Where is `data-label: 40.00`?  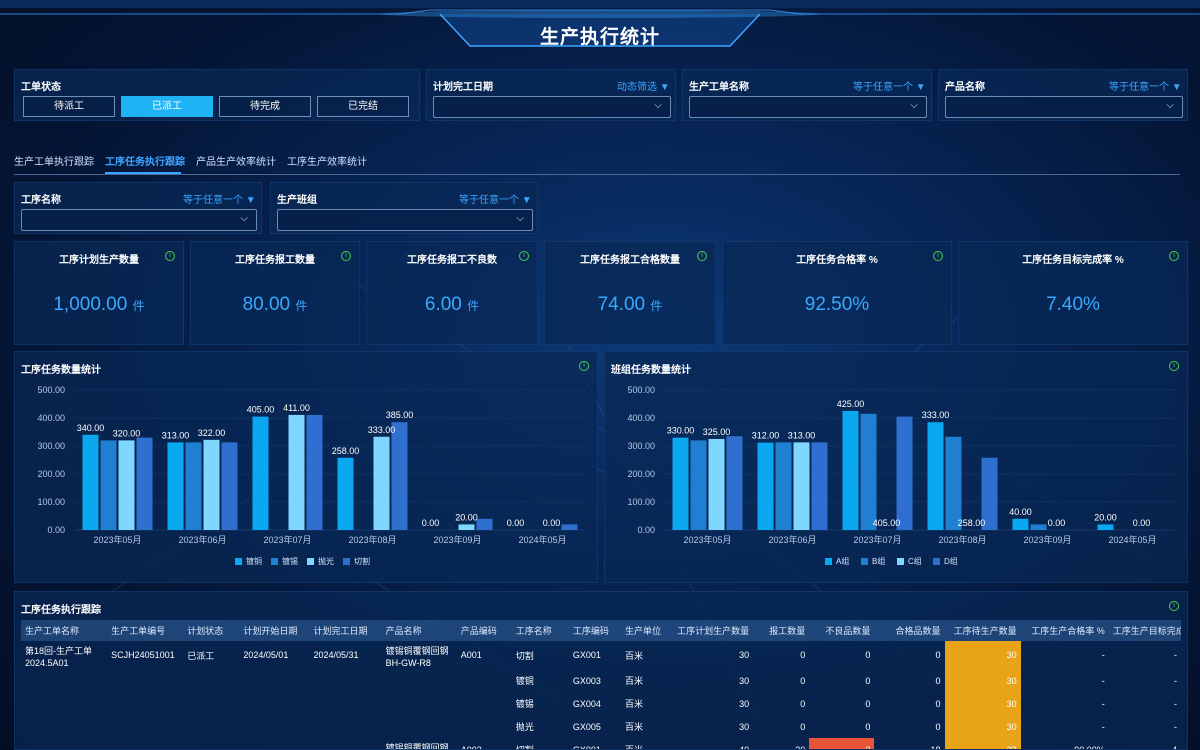 data-label: 40.00 is located at coordinates (1020, 512).